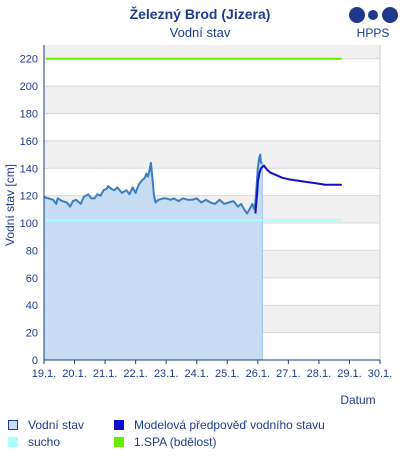  What do you see at coordinates (29, 114) in the screenshot?
I see `y-tick-label: 180` at bounding box center [29, 114].